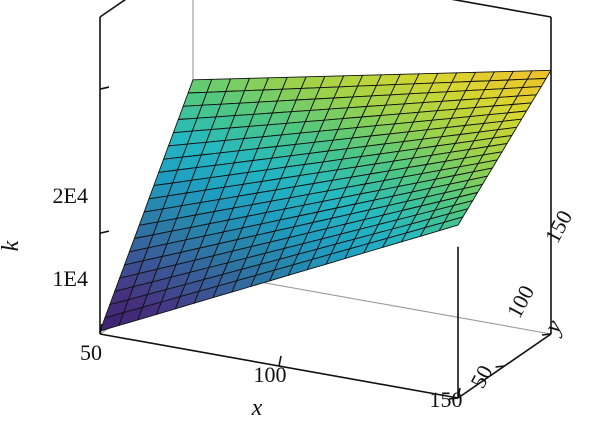 Image resolution: width=614 pixels, height=430 pixels. What do you see at coordinates (446, 399) in the screenshot?
I see `x-tick-label-150: 150` at bounding box center [446, 399].